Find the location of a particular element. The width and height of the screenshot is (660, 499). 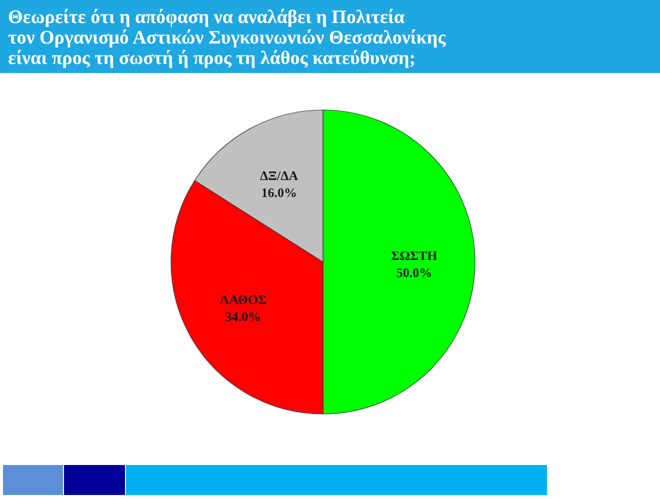

slice-label: ΣΩΣΤΗ is located at coordinates (414, 255).